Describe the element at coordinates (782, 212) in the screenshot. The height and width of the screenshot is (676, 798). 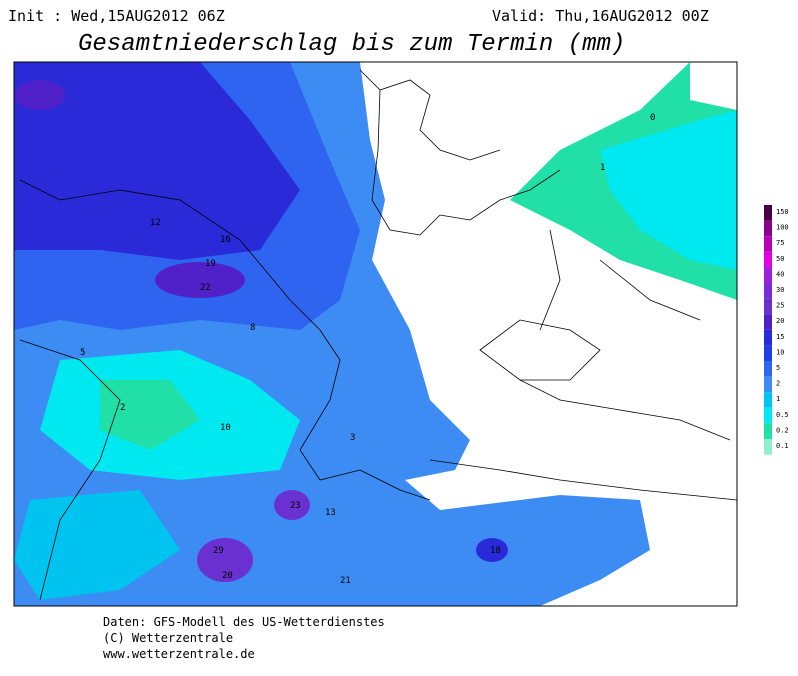
I see `legend-label: 150` at that location.